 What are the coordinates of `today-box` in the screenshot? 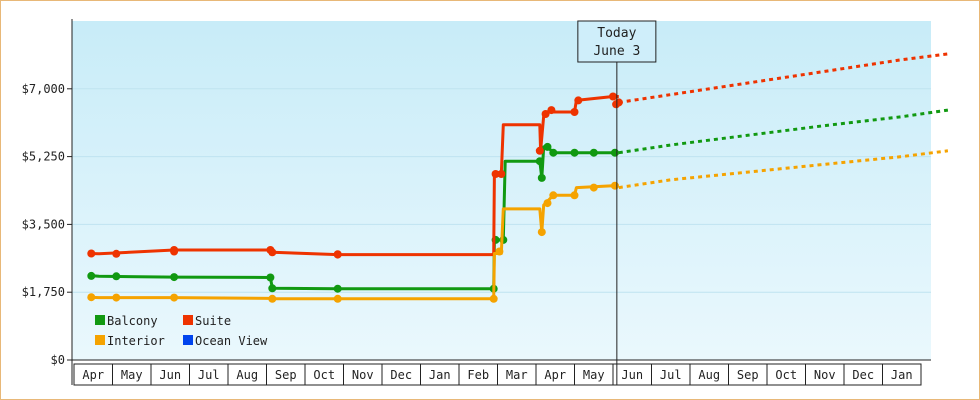 It's located at (617, 41).